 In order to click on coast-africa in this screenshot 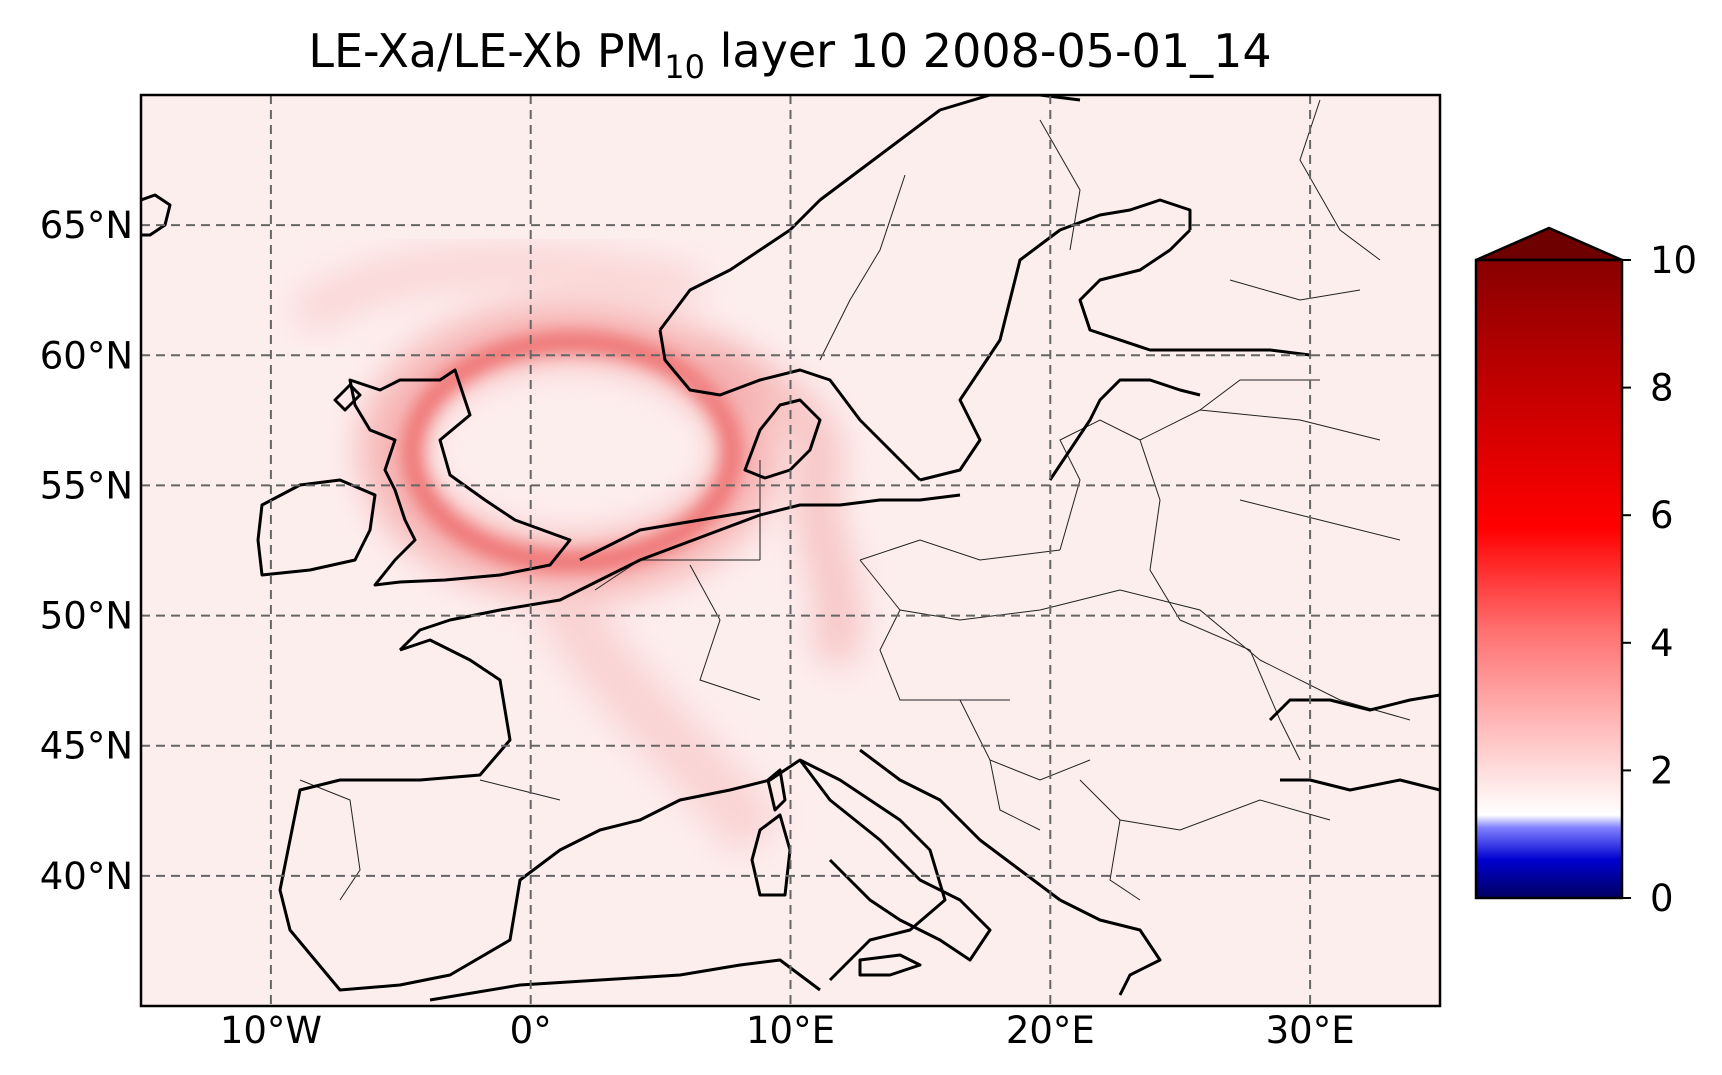, I will do `click(625, 980)`.